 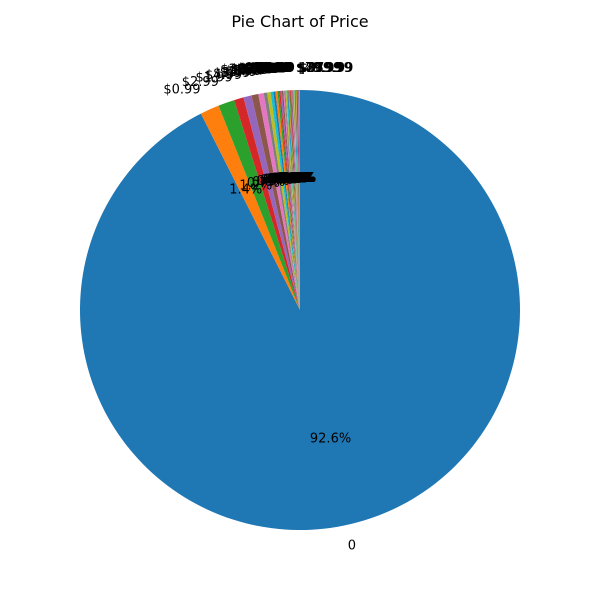 I want to click on slice-label: $4.99, so click(x=223, y=75).